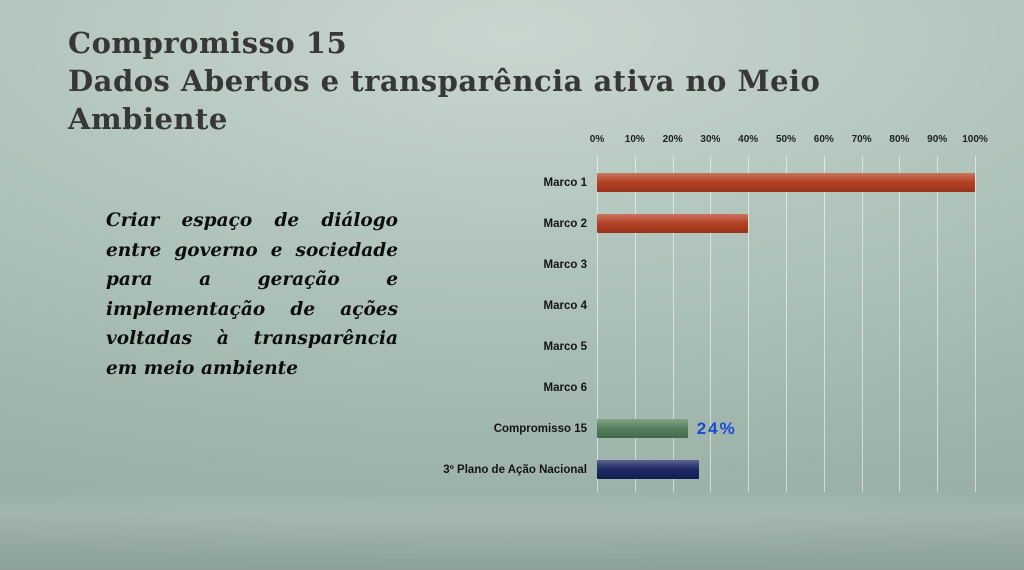 Image resolution: width=1024 pixels, height=570 pixels. I want to click on chart-row: Marco 5, so click(690, 346).